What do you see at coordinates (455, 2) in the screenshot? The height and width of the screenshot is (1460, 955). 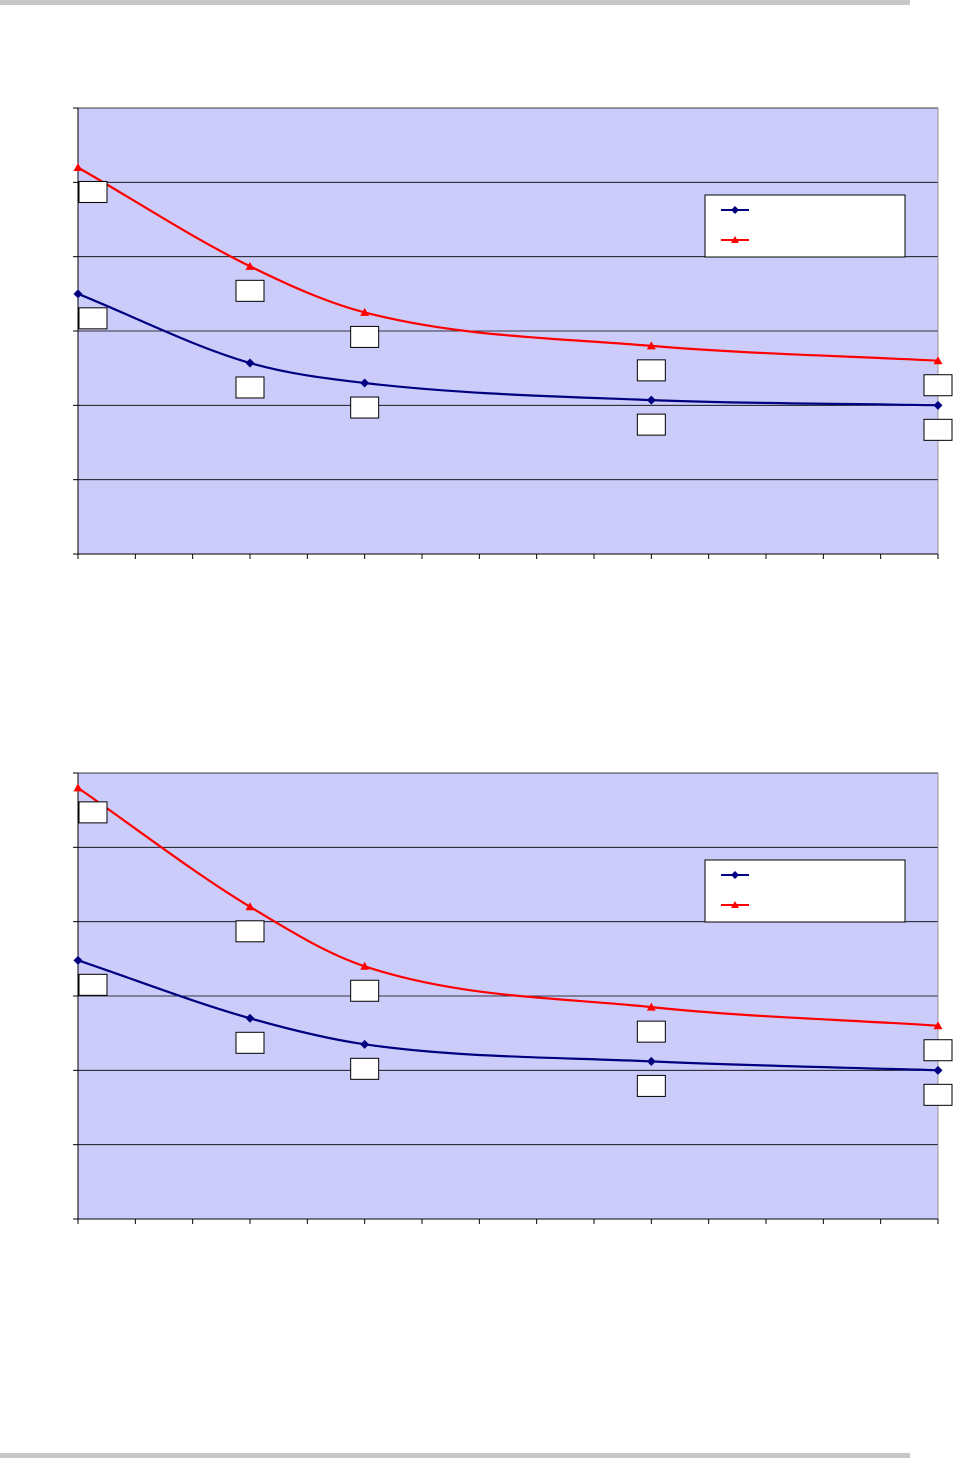 I see `page-top-rule` at bounding box center [455, 2].